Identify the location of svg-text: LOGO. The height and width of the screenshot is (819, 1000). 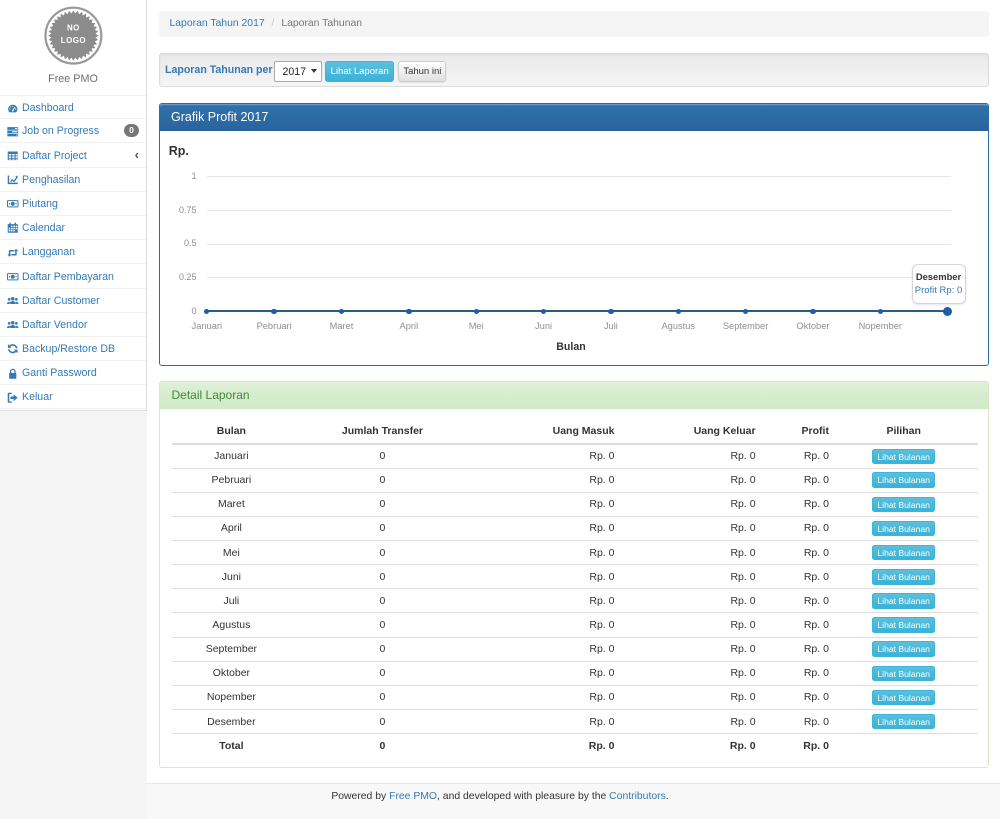
(73, 40).